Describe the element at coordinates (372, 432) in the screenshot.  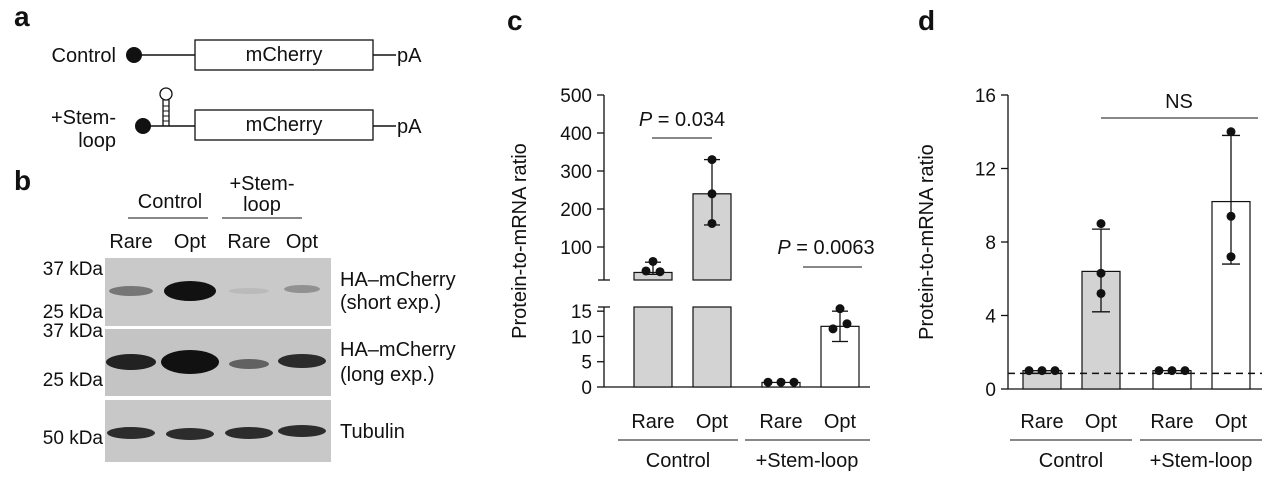
I see `blot-label: Tubulin` at that location.